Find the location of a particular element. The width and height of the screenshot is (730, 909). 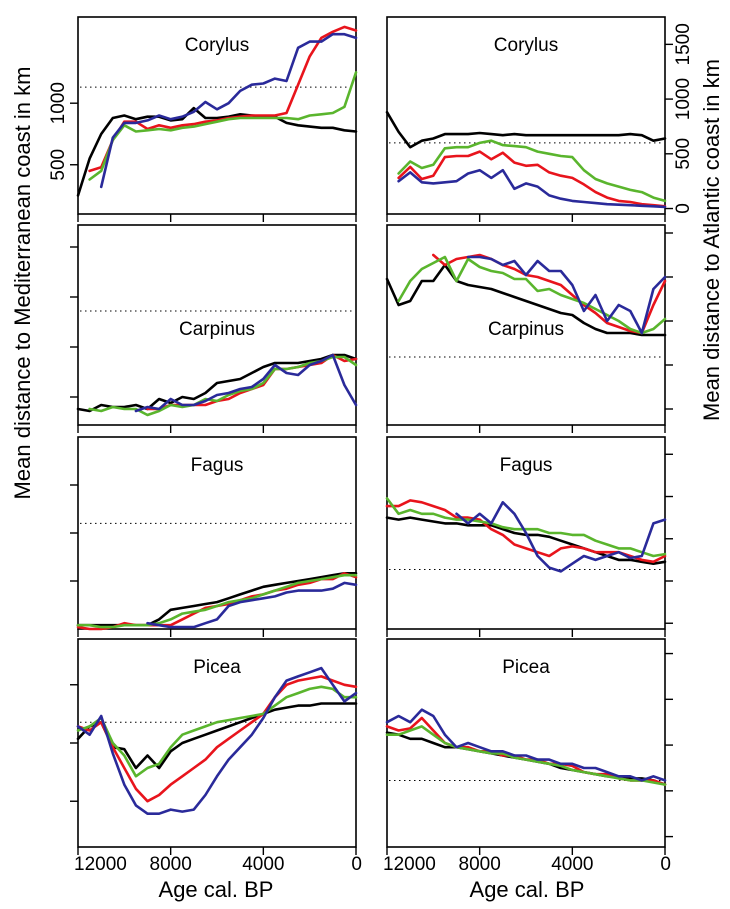

x-axis-left: 12000 8000 4000 0 is located at coordinates (218, 861).